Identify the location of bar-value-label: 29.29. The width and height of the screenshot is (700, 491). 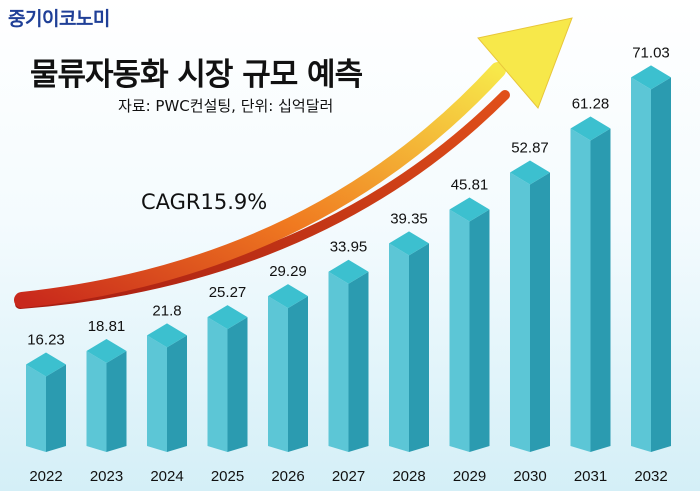
(288, 271).